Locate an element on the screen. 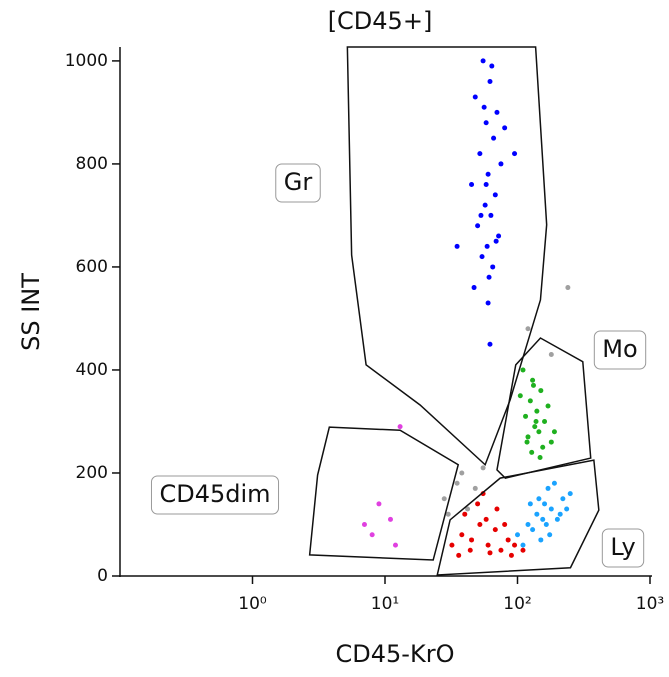 The width and height of the screenshot is (669, 677). chart-title: [CD45+] is located at coordinates (380, 21).